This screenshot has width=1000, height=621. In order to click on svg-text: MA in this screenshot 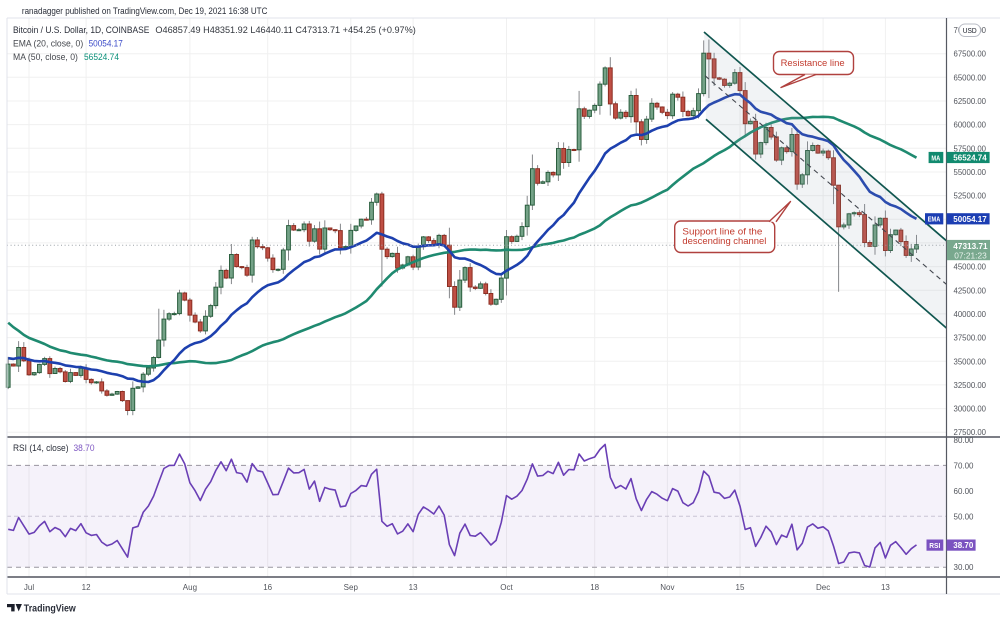, I will do `click(935, 157)`.